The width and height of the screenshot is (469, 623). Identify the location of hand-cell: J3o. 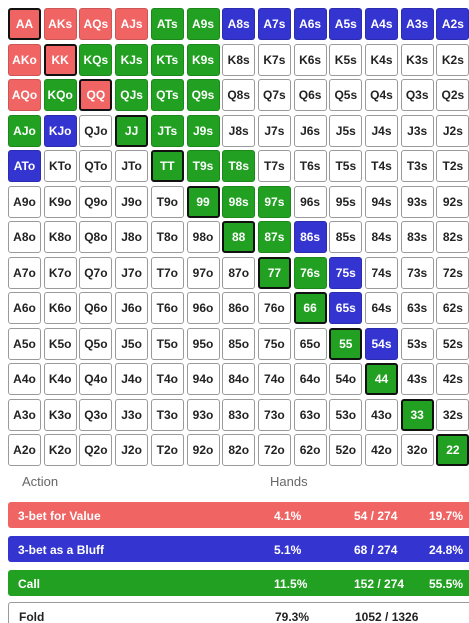
(132, 414).